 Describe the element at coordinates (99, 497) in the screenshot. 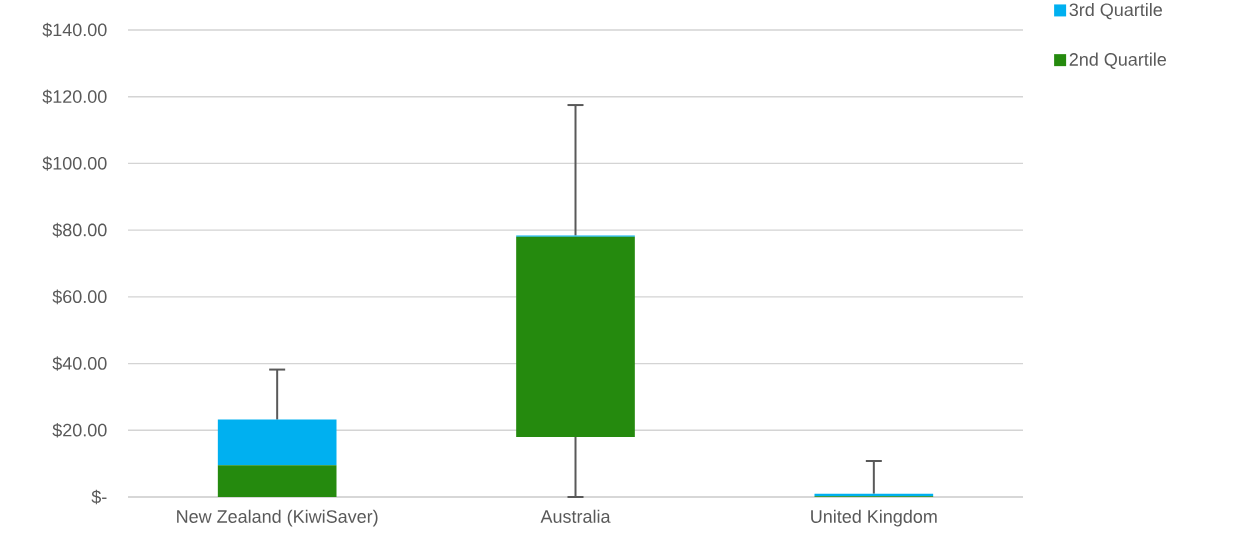

I see `y-tick-label: $-` at that location.